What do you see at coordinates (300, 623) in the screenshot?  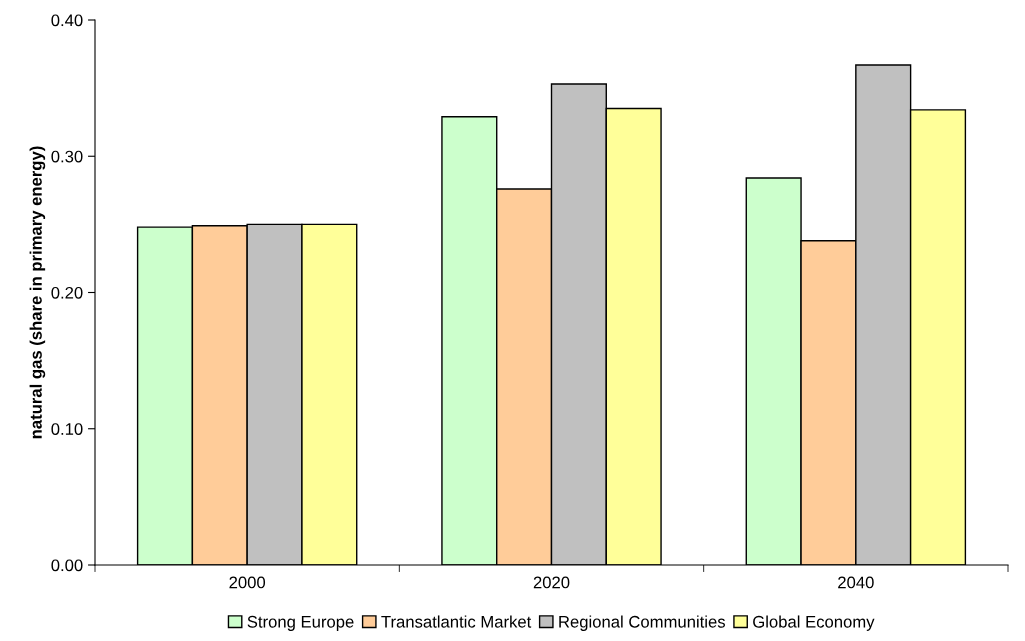 I see `legend-label: Strong Europe` at bounding box center [300, 623].